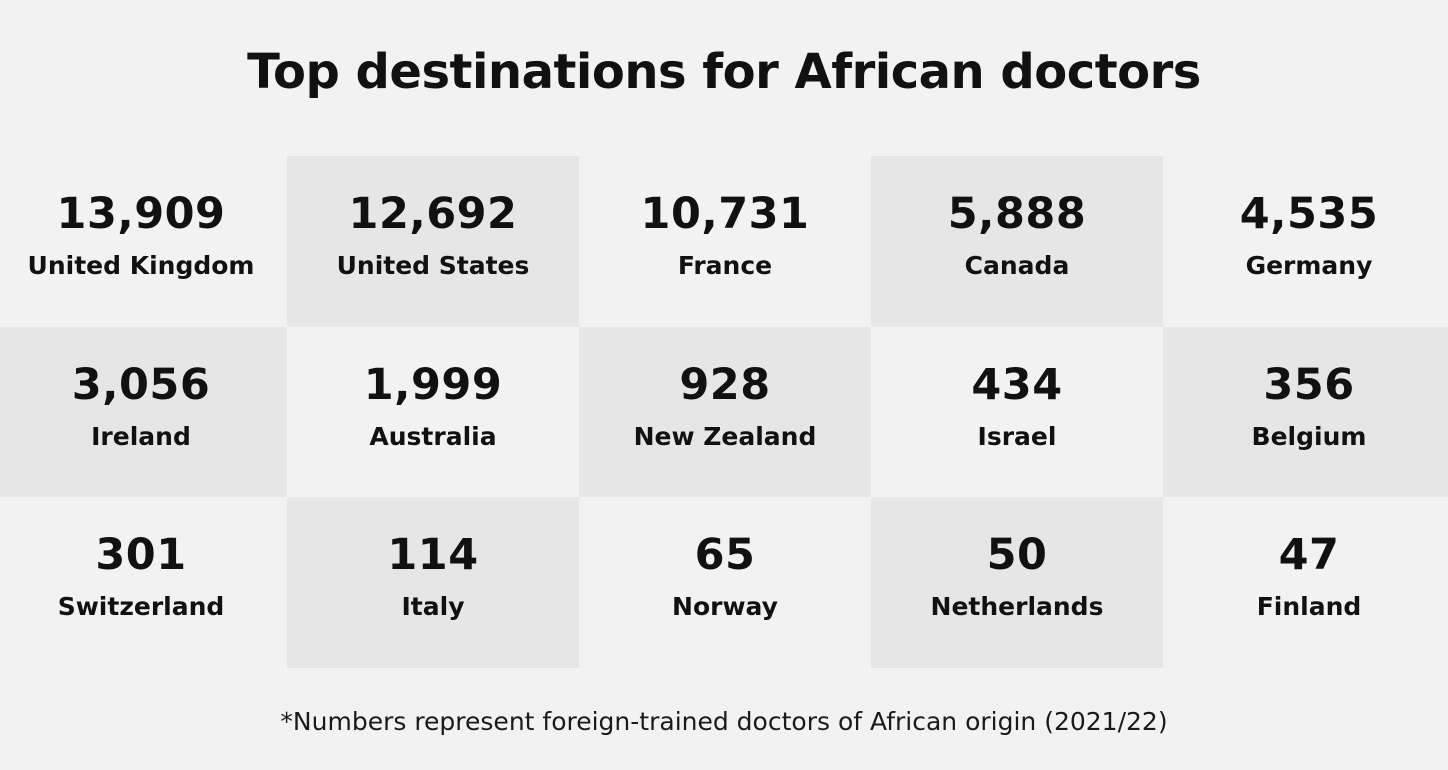 This screenshot has width=1448, height=770. Describe the element at coordinates (433, 384) in the screenshot. I see `doctor-count-value: 1,999` at that location.